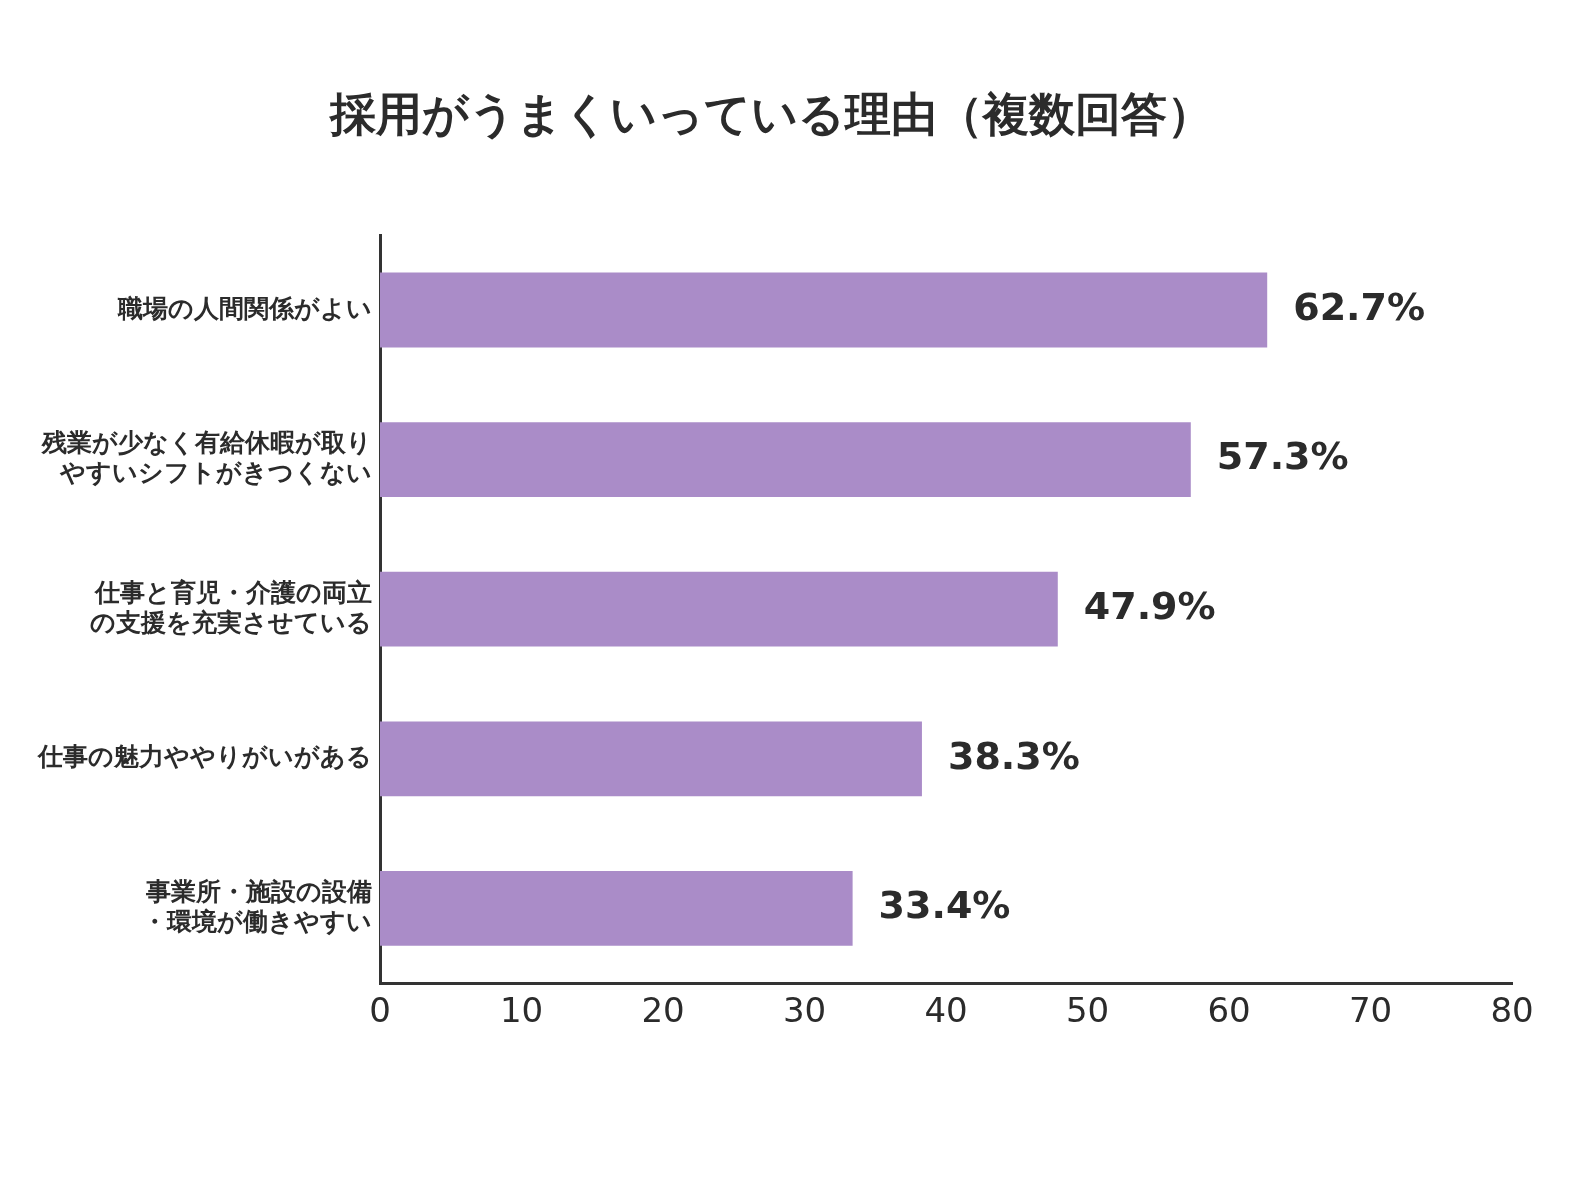 This screenshot has height=1194, width=1592. I want to click on chart-title: 採用がうまくいっている理由（複数回答）, so click(770, 113).